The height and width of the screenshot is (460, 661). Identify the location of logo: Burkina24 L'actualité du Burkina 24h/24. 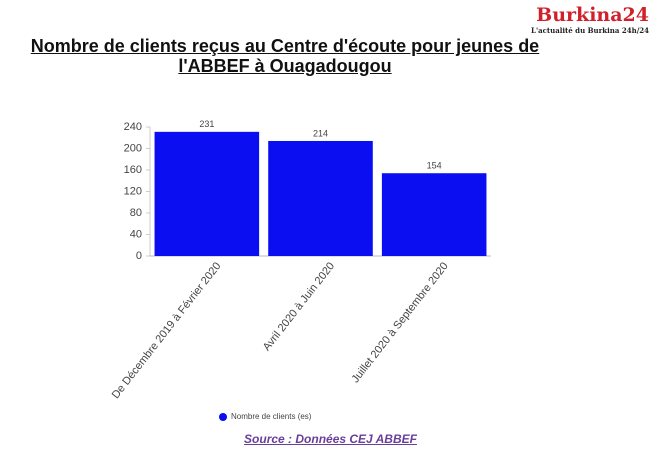
(590, 19).